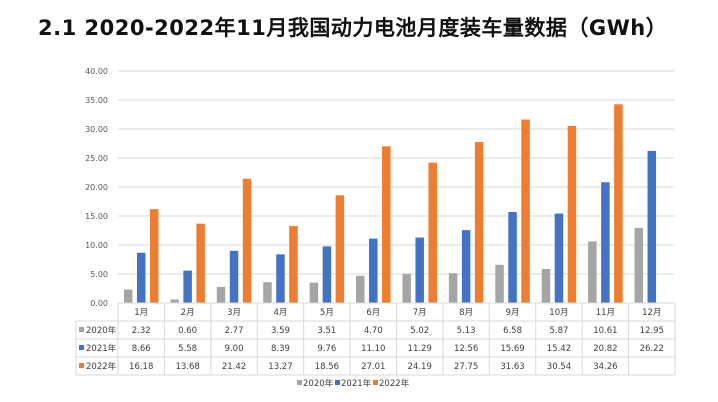  What do you see at coordinates (373, 367) in the screenshot?
I see `table-value: 27.01` at bounding box center [373, 367].